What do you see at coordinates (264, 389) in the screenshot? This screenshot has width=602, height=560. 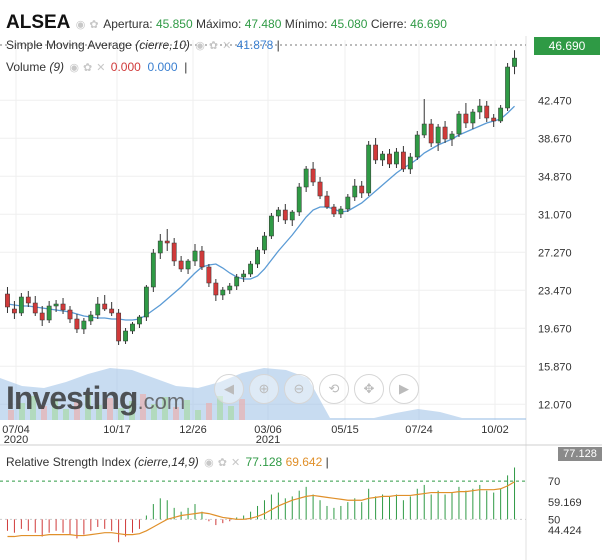 I see `zoom-in-icon: ⊕` at bounding box center [264, 389].